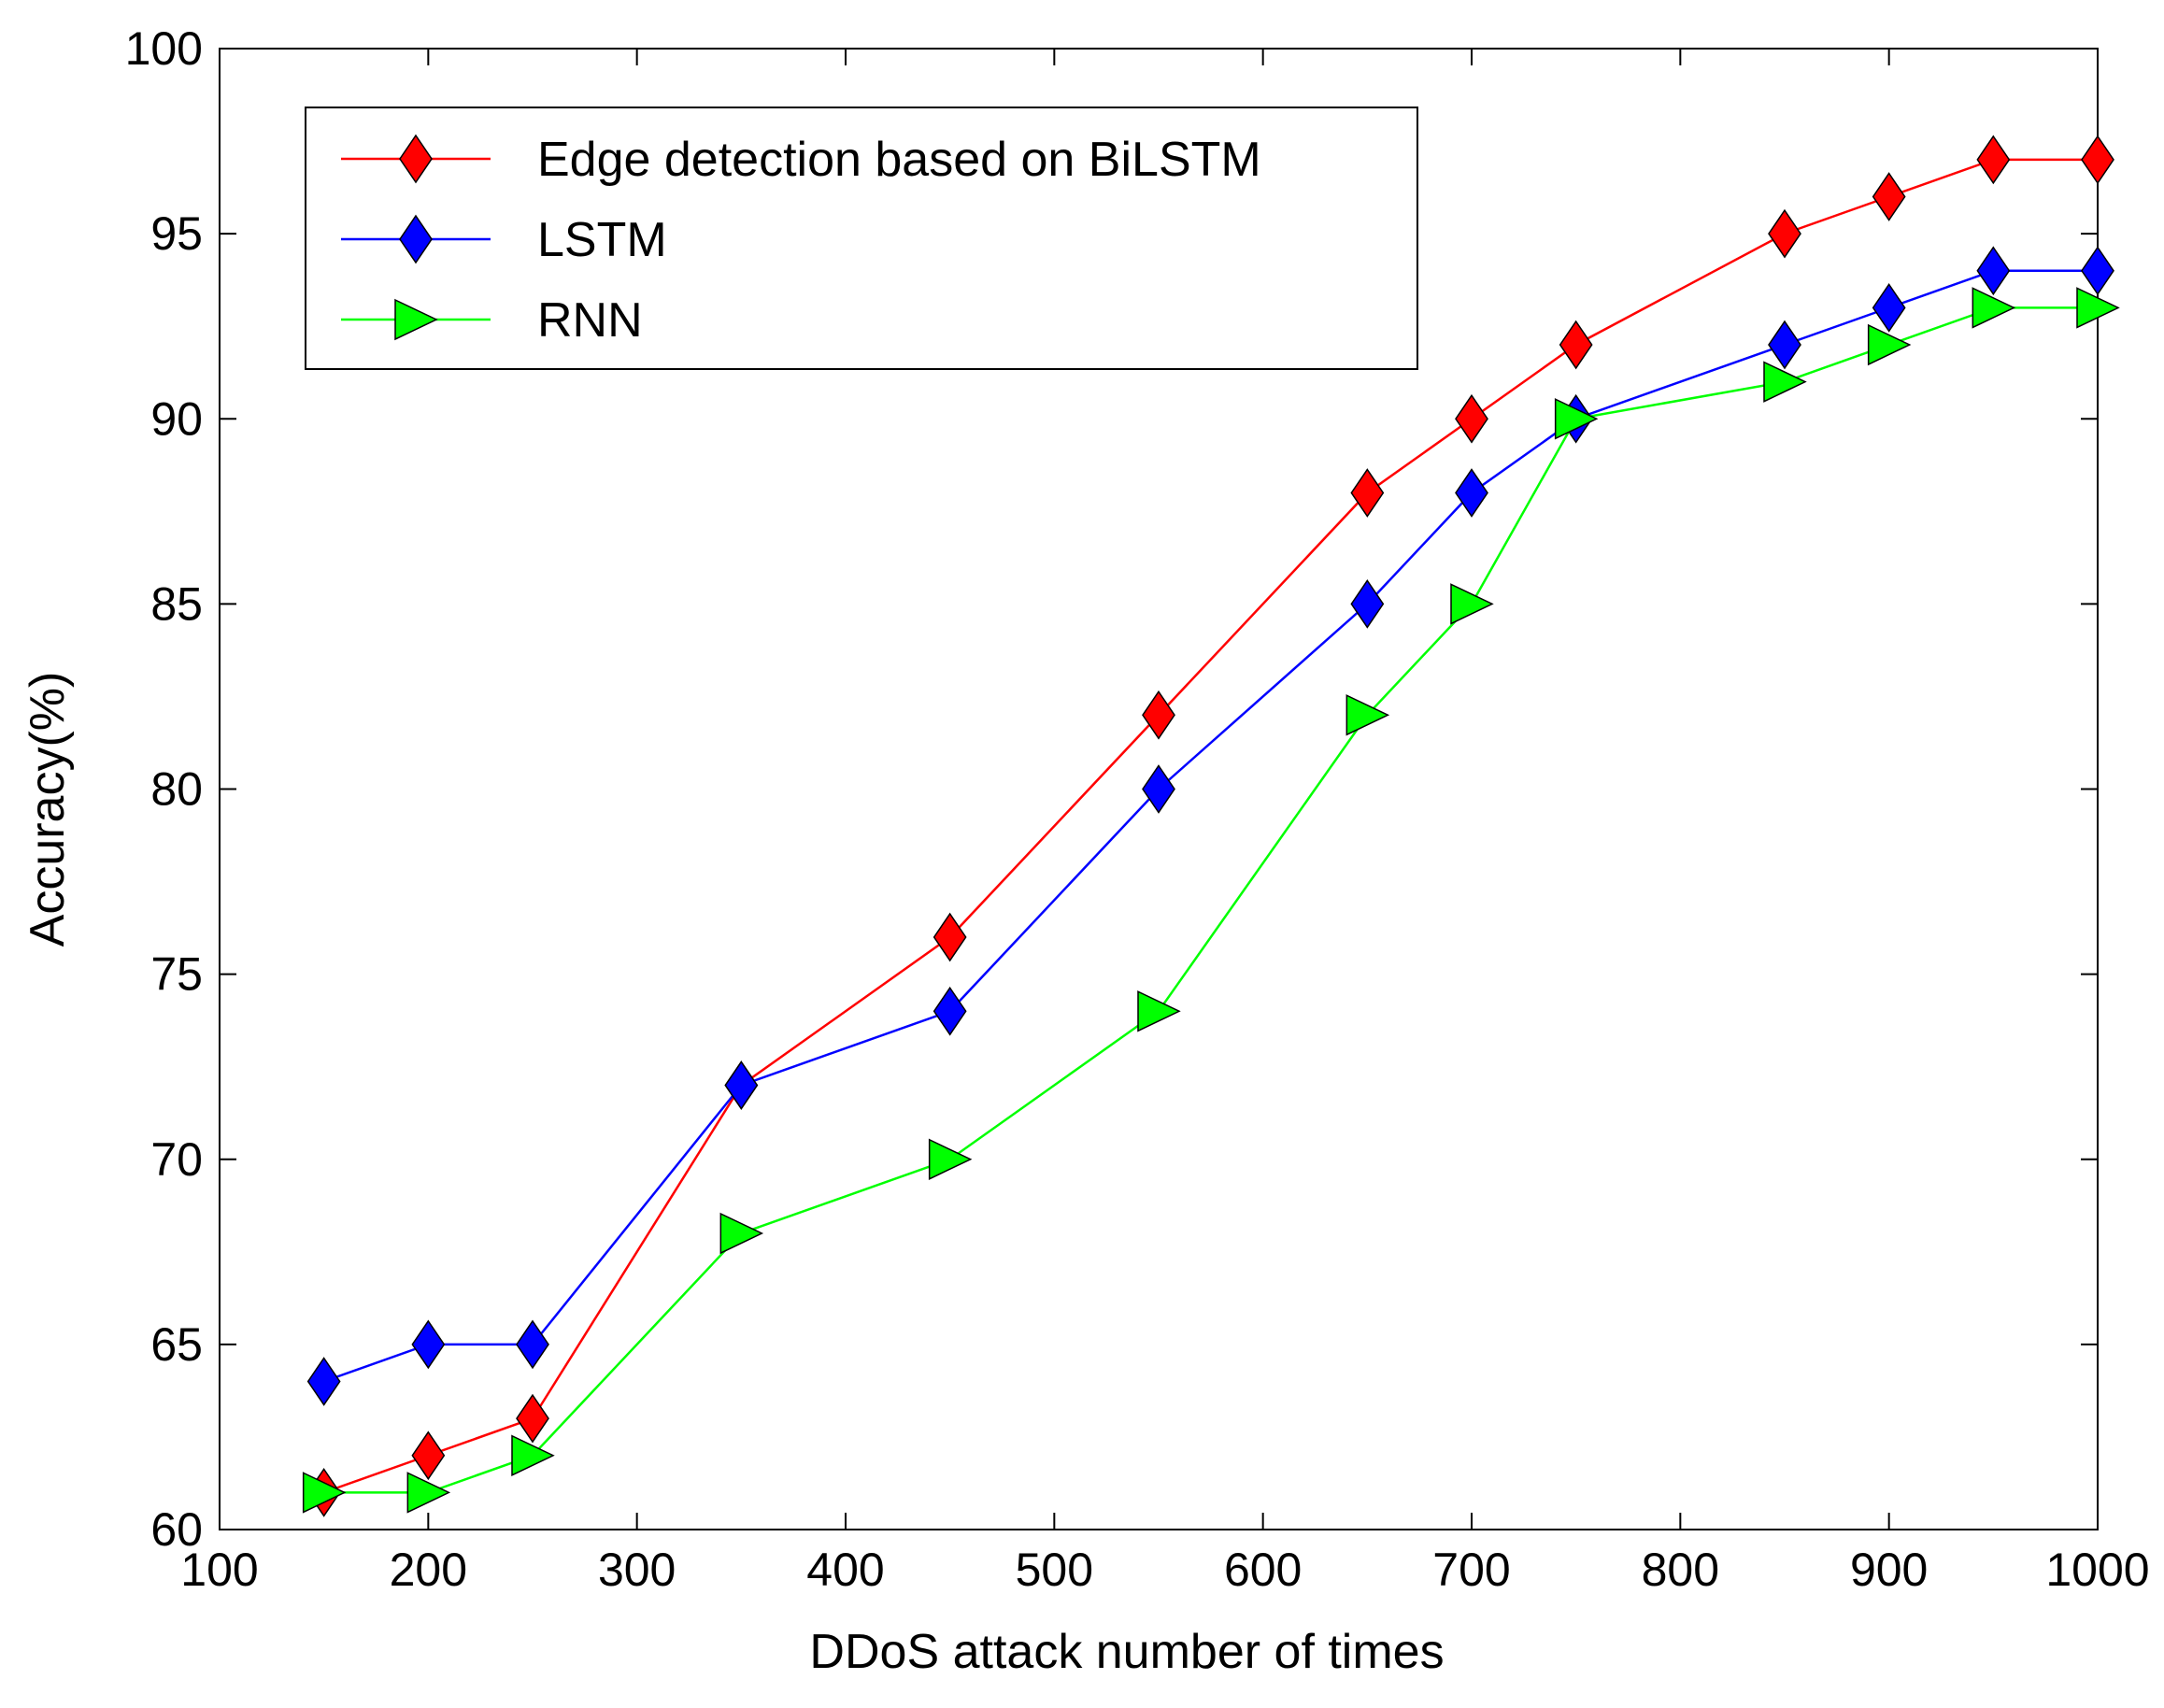 The height and width of the screenshot is (1708, 2164). What do you see at coordinates (899, 160) in the screenshot?
I see `legend-label: Edge detection based on BiLSTM` at bounding box center [899, 160].